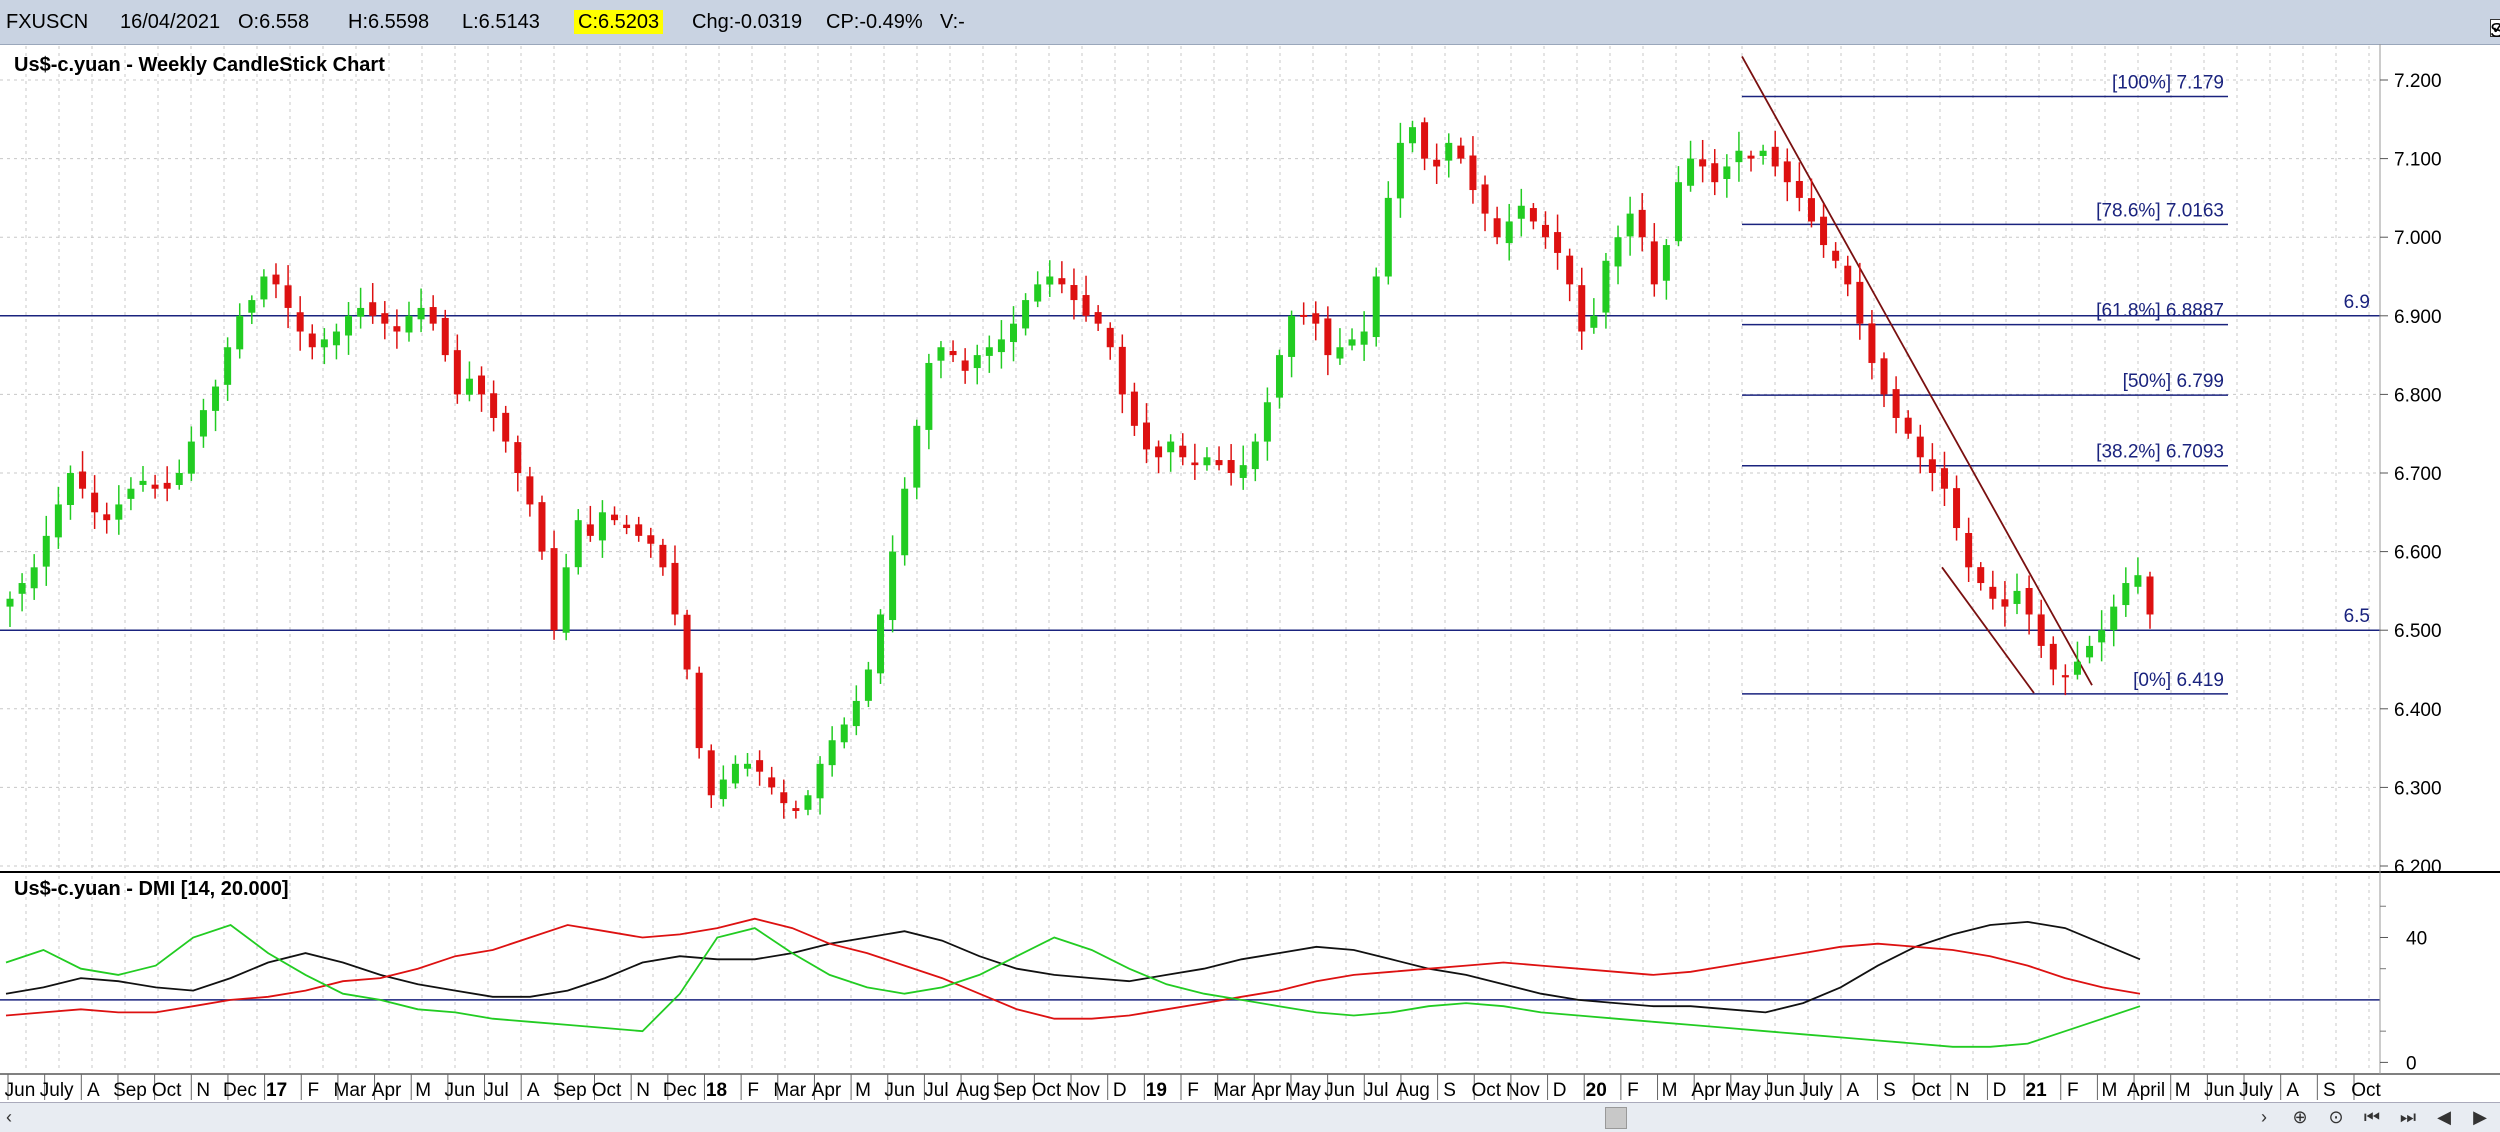  Describe the element at coordinates (1917, 370) in the screenshot. I see `trend-line-upper` at that location.